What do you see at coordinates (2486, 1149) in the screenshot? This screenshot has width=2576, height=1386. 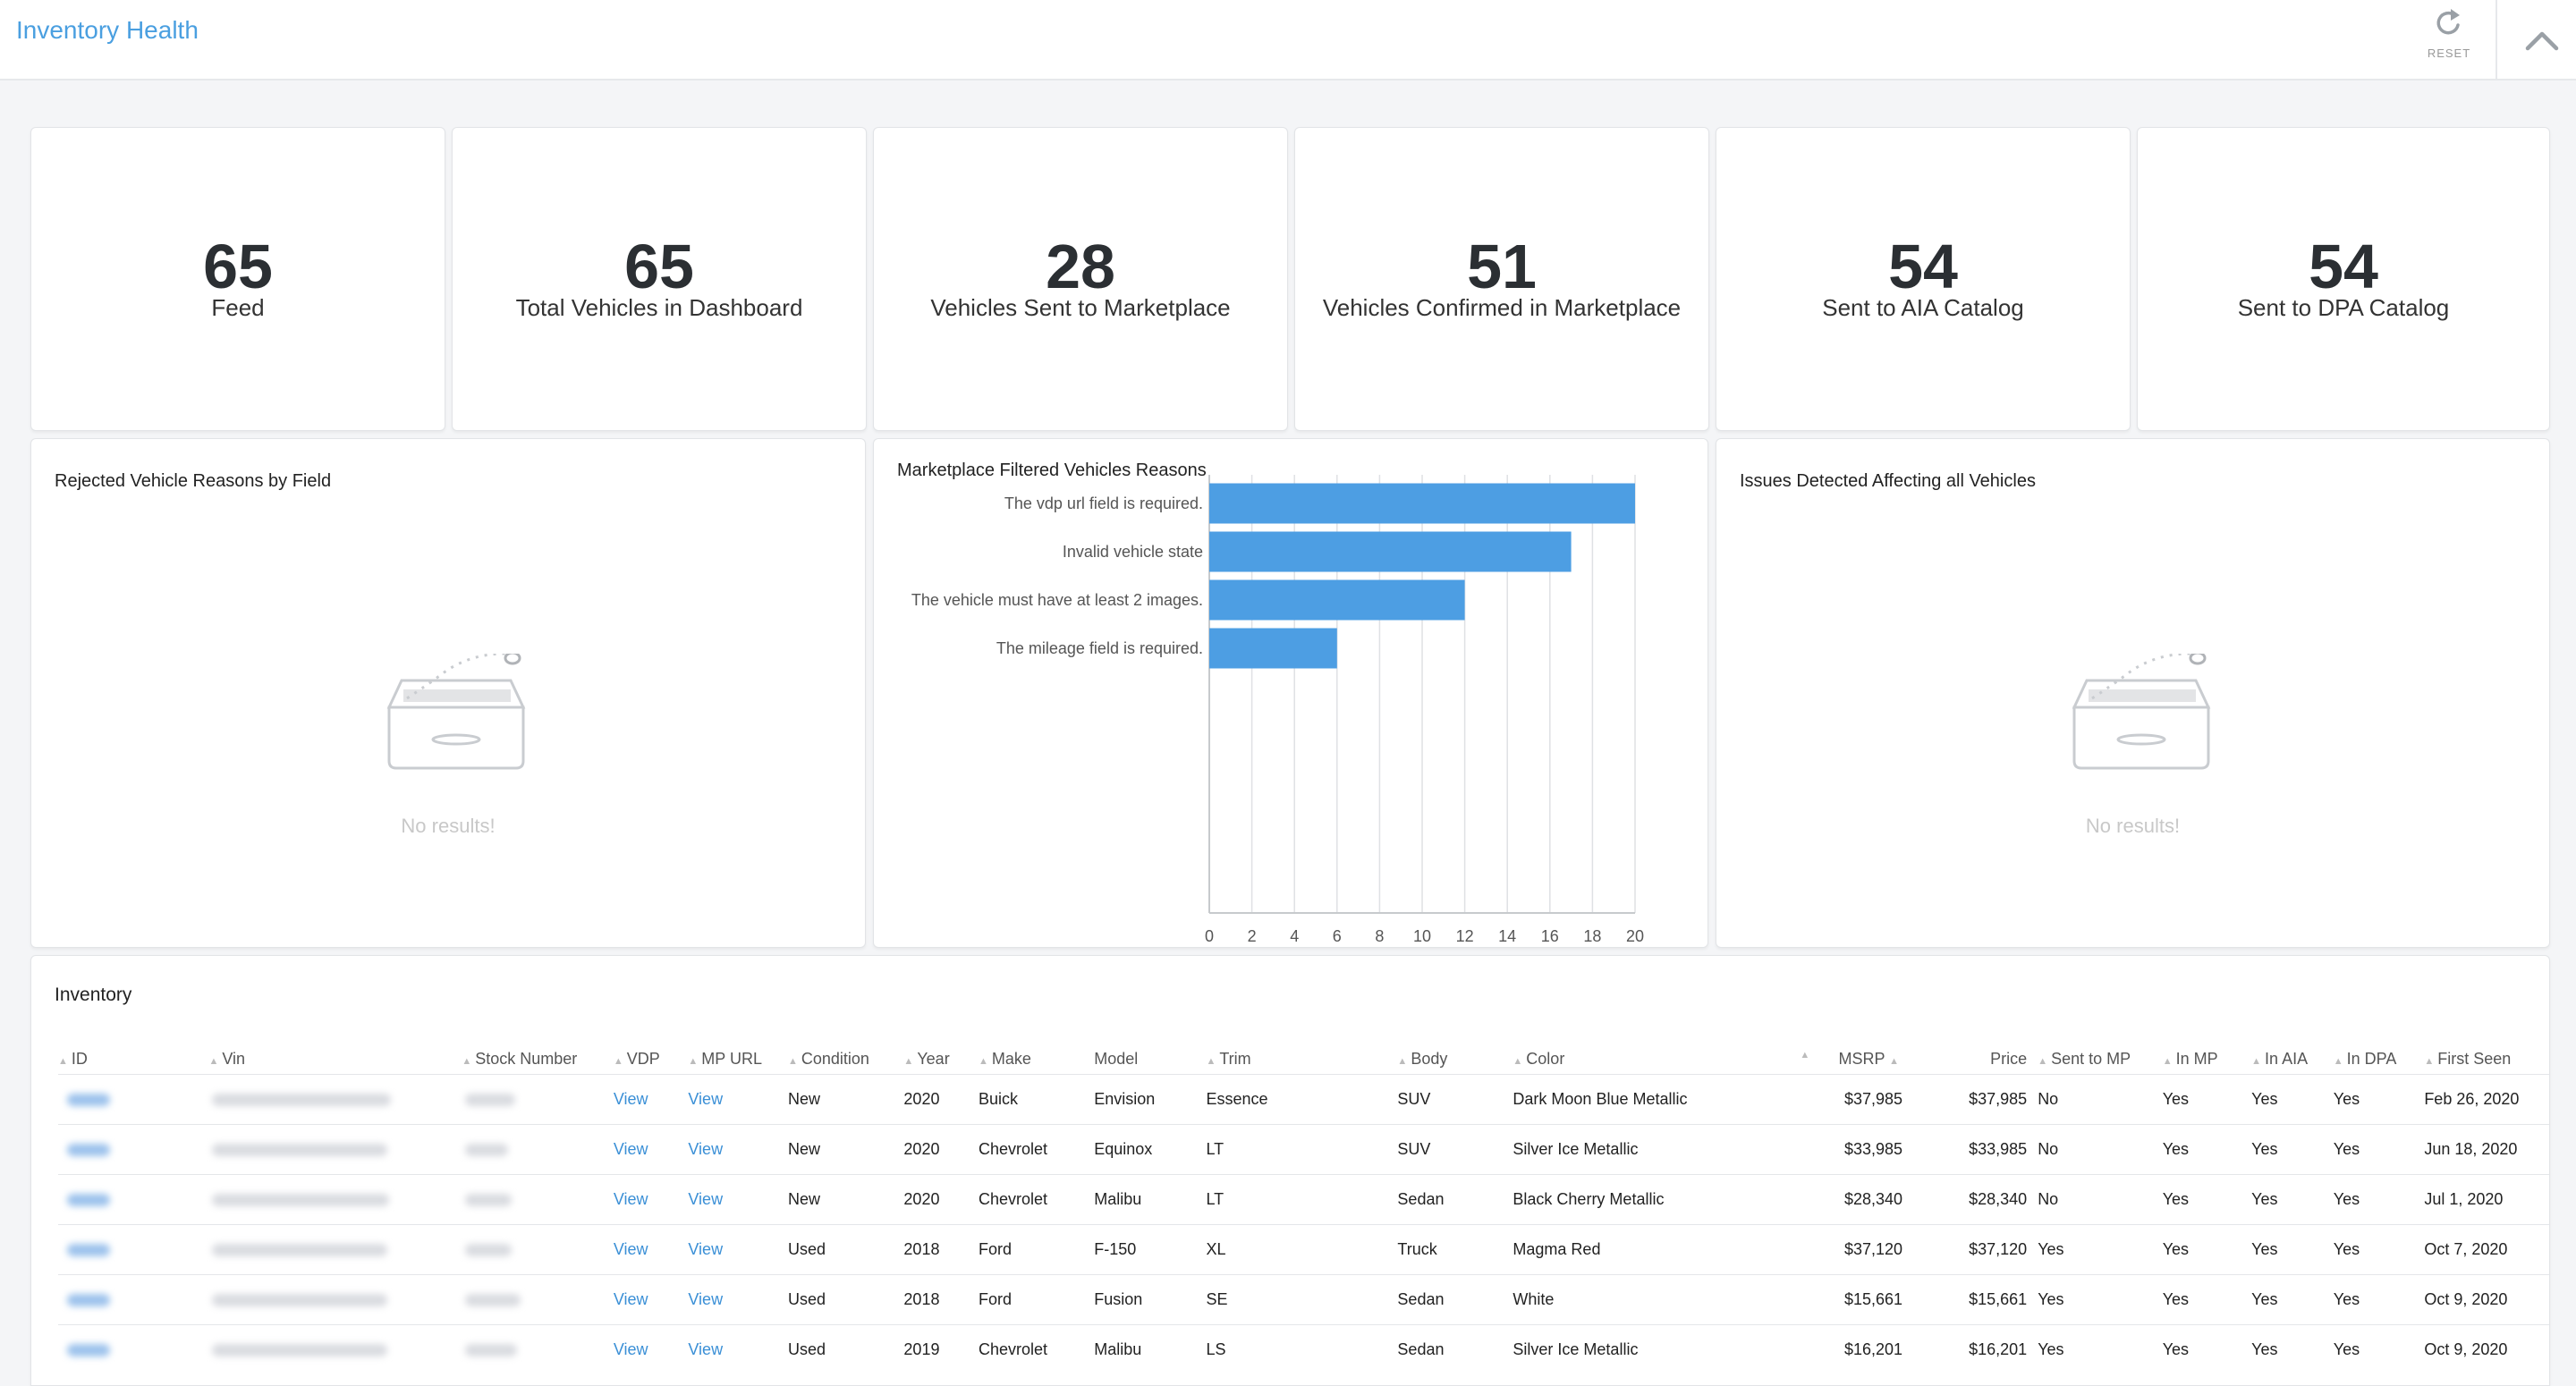 I see `cell-first-seen: Jun 18, 2020` at bounding box center [2486, 1149].